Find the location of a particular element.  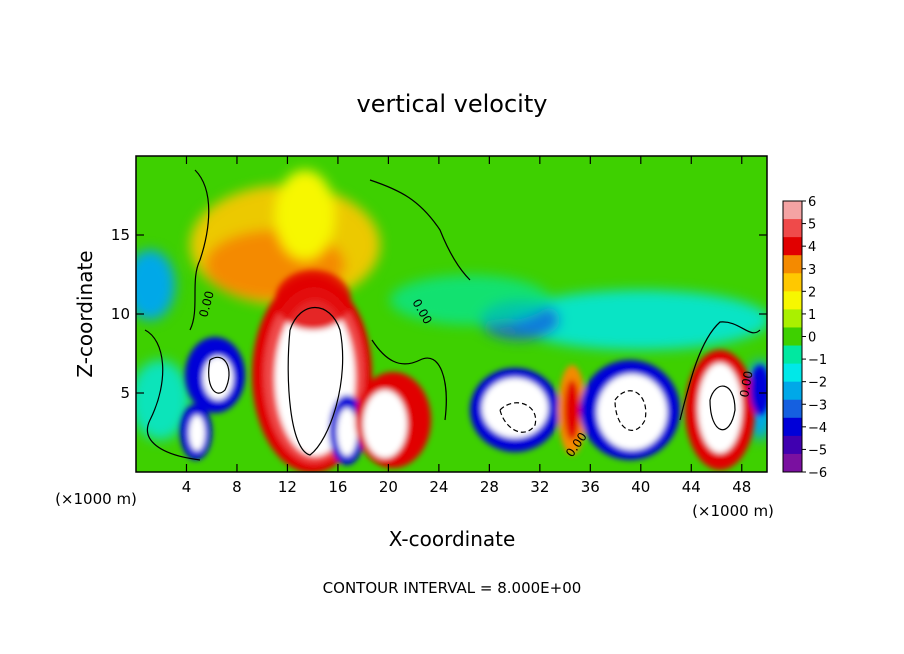

x-tick-label: 8 is located at coordinates (237, 487).